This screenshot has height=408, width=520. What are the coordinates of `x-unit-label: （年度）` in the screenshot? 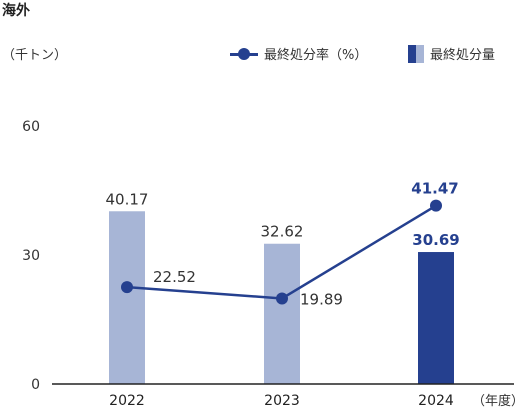 It's located at (496, 400).